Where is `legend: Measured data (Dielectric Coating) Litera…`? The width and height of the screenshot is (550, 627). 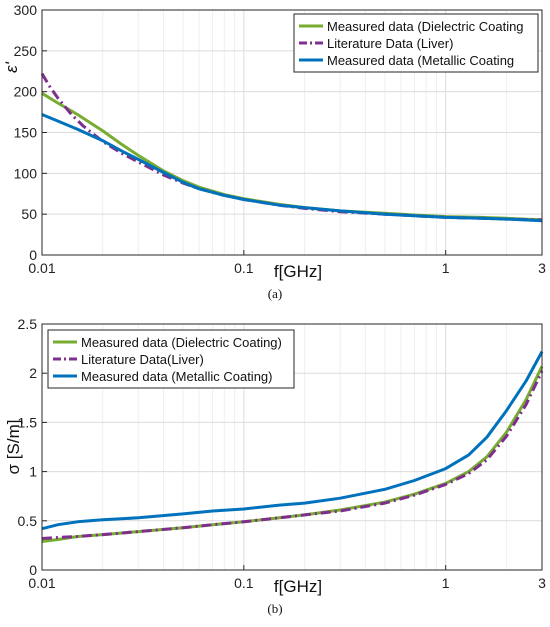 legend: Measured data (Dielectric Coating) Litera… is located at coordinates (171, 359).